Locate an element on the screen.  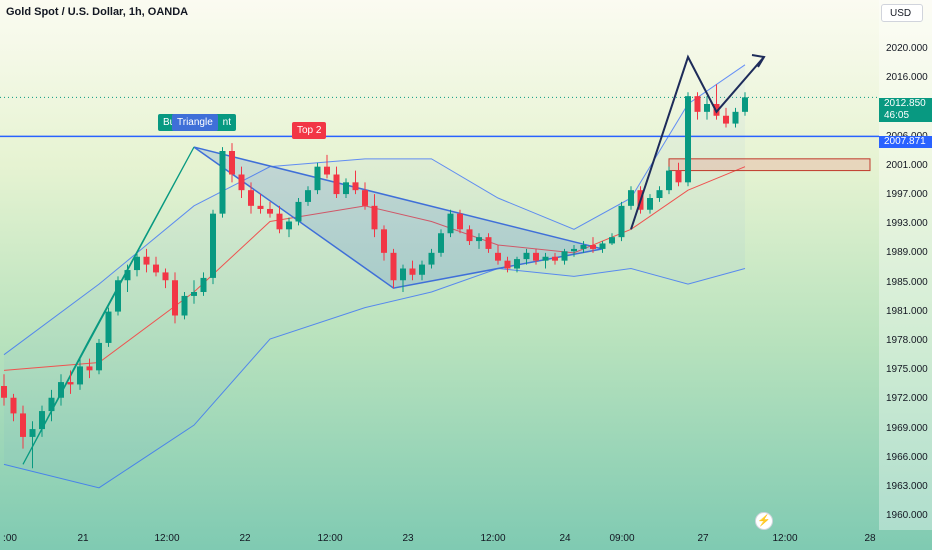
y-tick-label: 1997.000 is located at coordinates (907, 194).